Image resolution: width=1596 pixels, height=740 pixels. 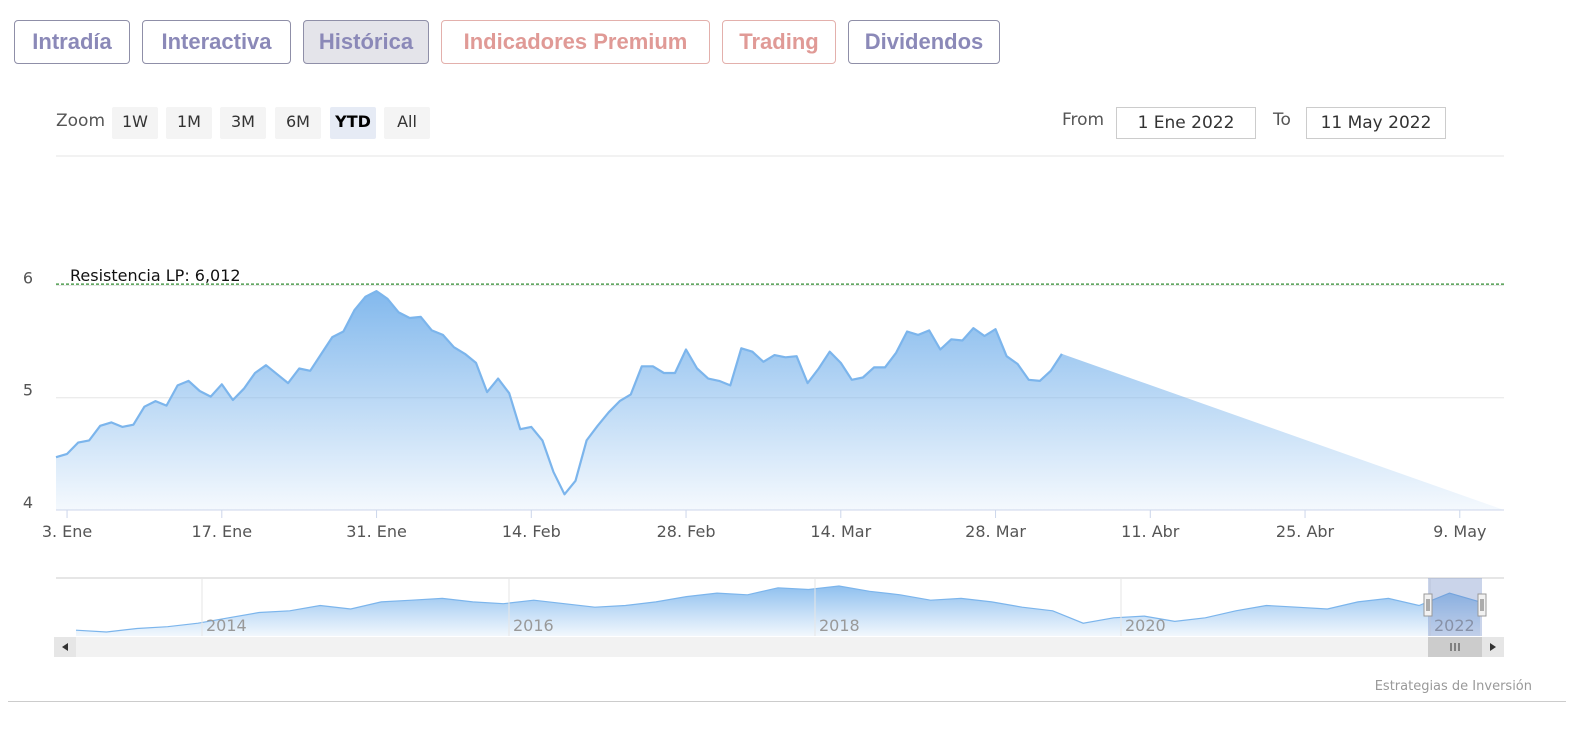 I want to click on arrow-right-icon, so click(x=1493, y=647).